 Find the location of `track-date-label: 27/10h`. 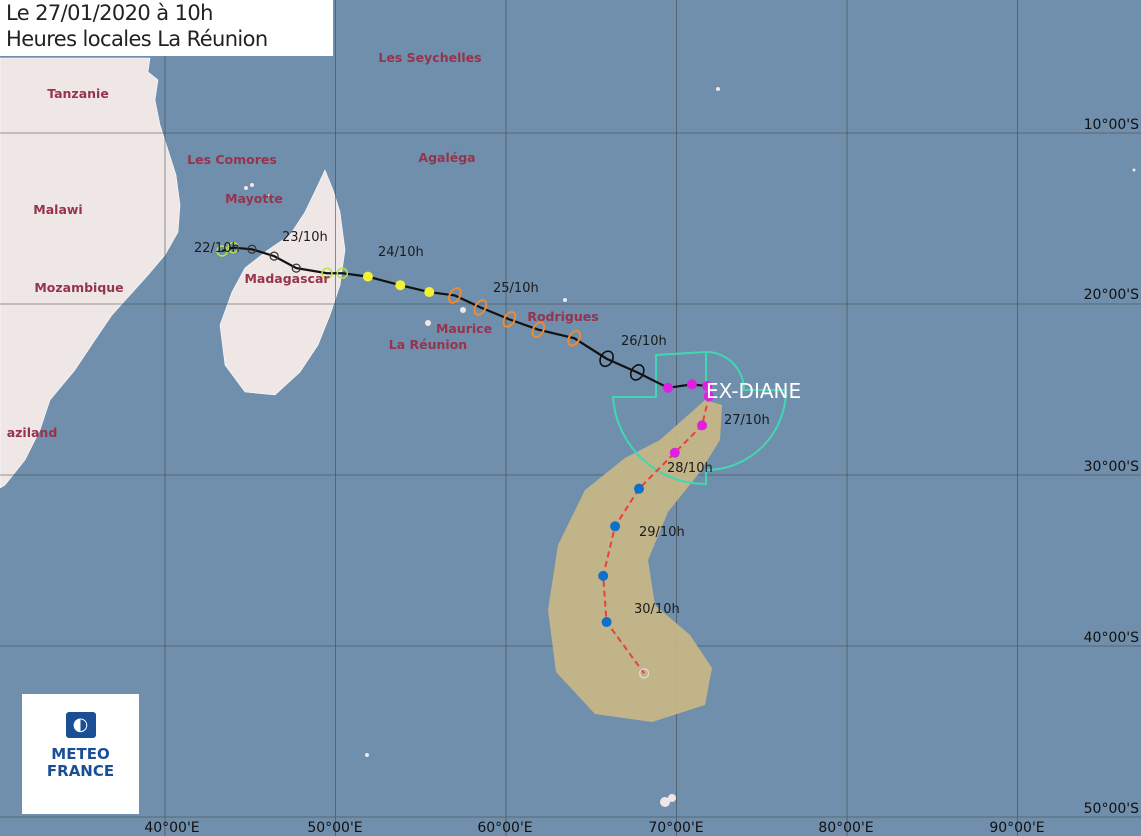

track-date-label: 27/10h is located at coordinates (747, 420).